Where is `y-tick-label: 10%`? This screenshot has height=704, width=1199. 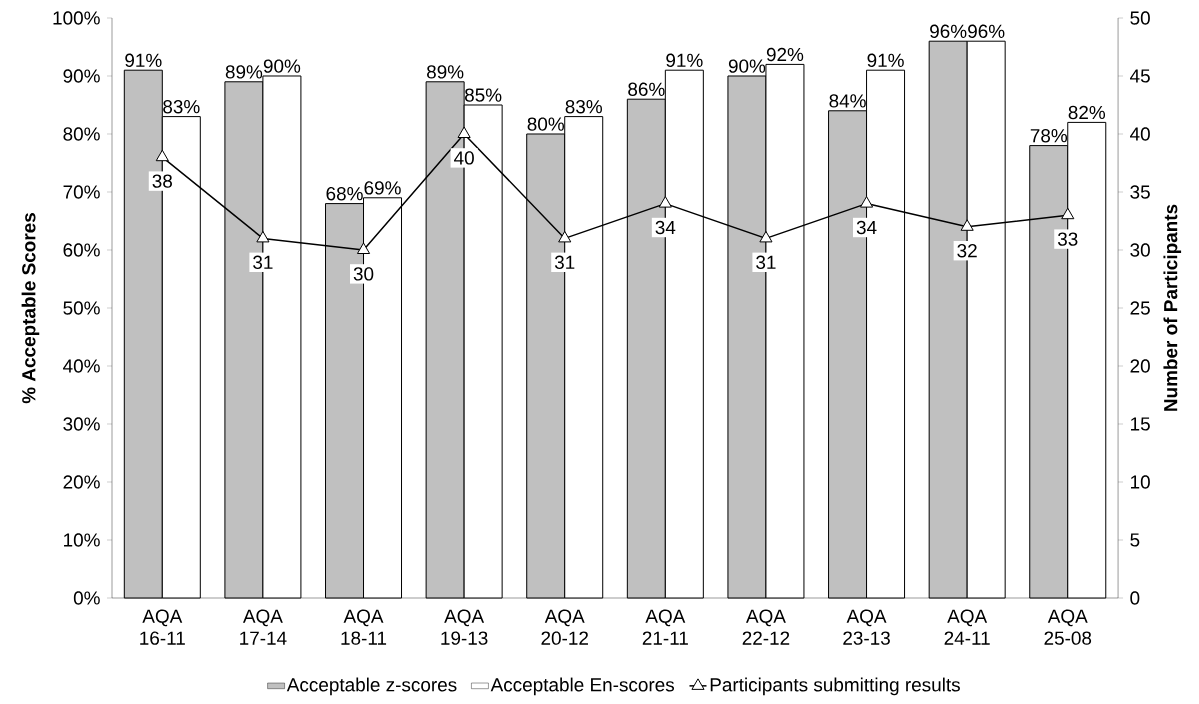 y-tick-label: 10% is located at coordinates (82, 540).